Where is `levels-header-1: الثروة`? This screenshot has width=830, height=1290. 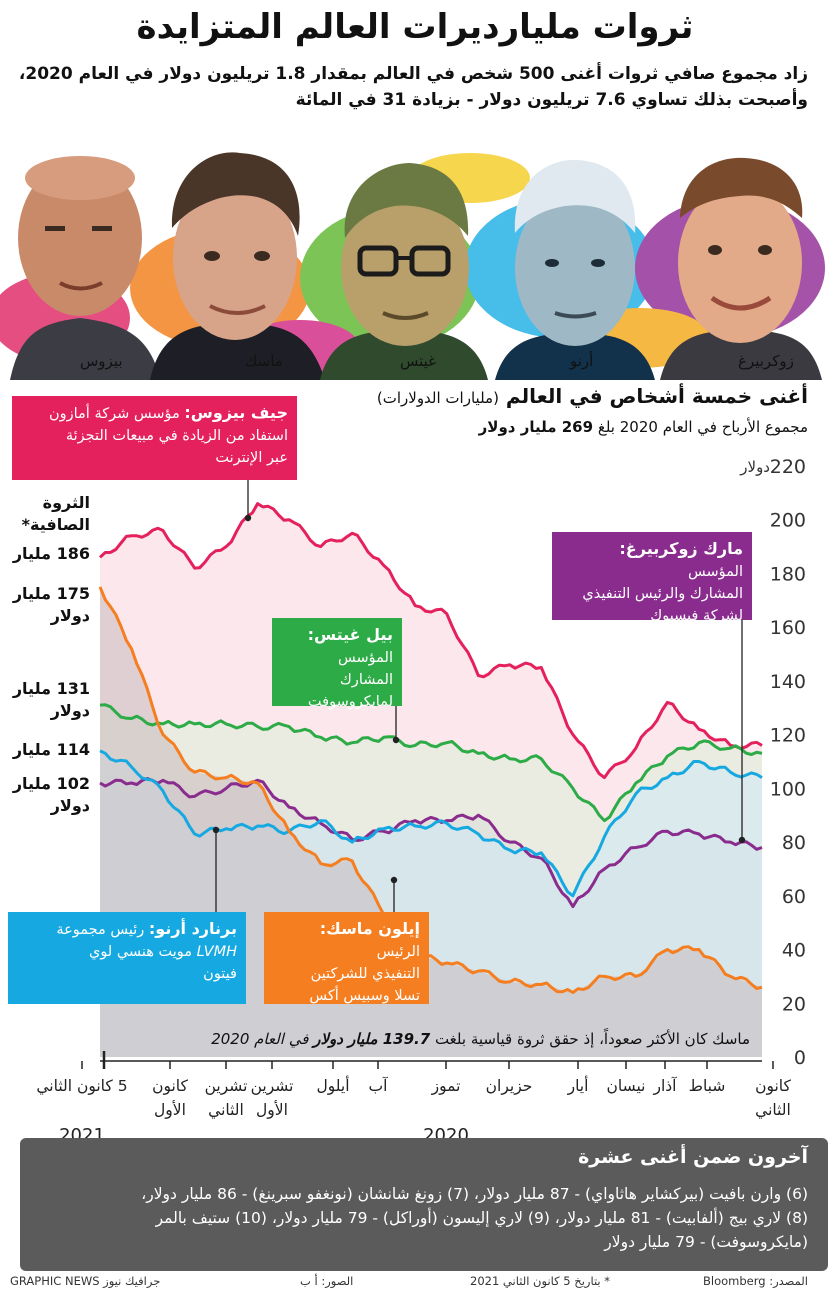 levels-header-1: الثروة is located at coordinates (66, 502).